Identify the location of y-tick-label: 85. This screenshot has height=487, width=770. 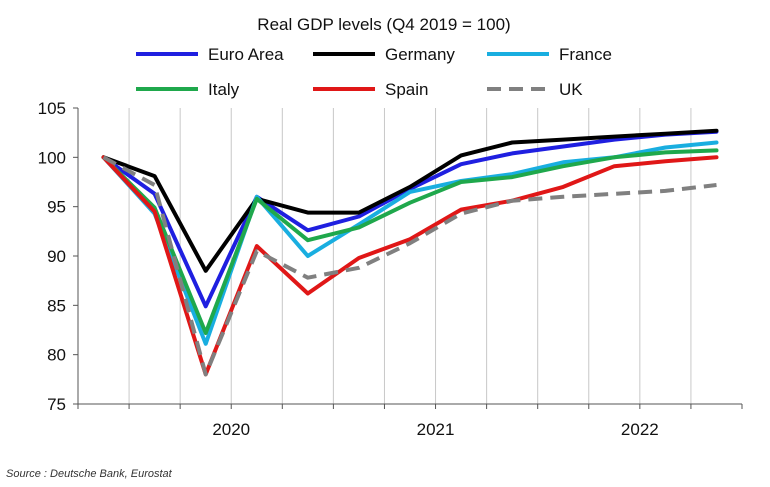
(56, 305).